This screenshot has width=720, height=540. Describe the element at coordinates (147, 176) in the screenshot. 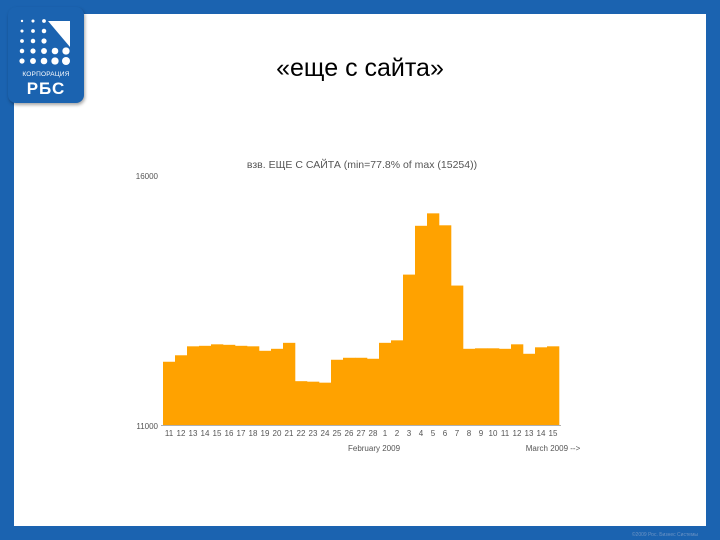

I see `y-tick-label-top: 16000` at that location.